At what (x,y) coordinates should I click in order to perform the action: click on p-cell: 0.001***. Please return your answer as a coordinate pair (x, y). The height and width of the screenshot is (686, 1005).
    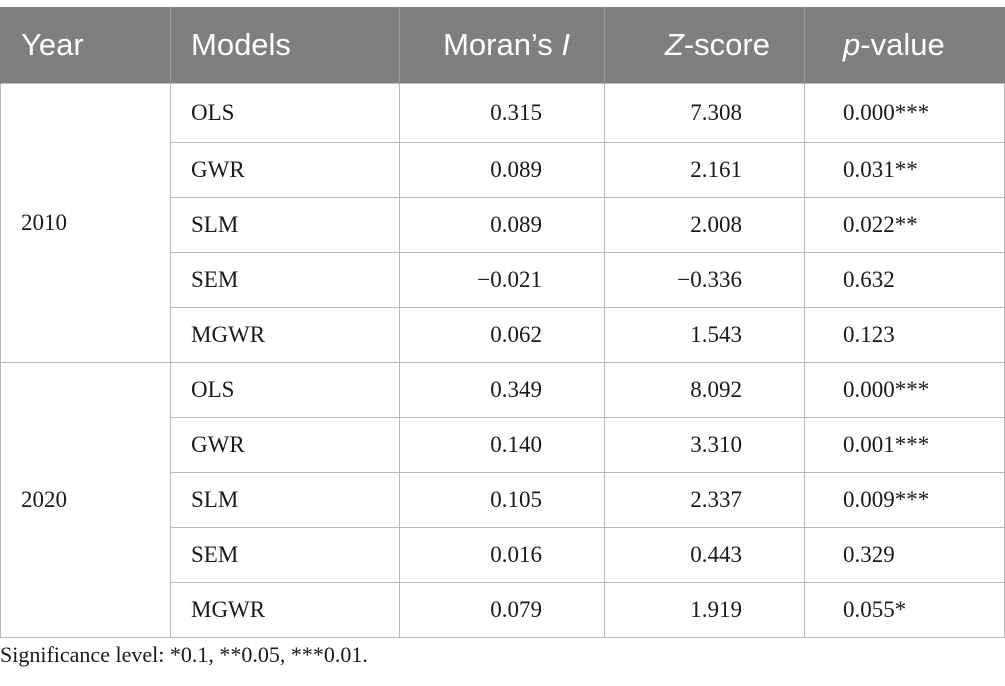
    Looking at the image, I should click on (904, 445).